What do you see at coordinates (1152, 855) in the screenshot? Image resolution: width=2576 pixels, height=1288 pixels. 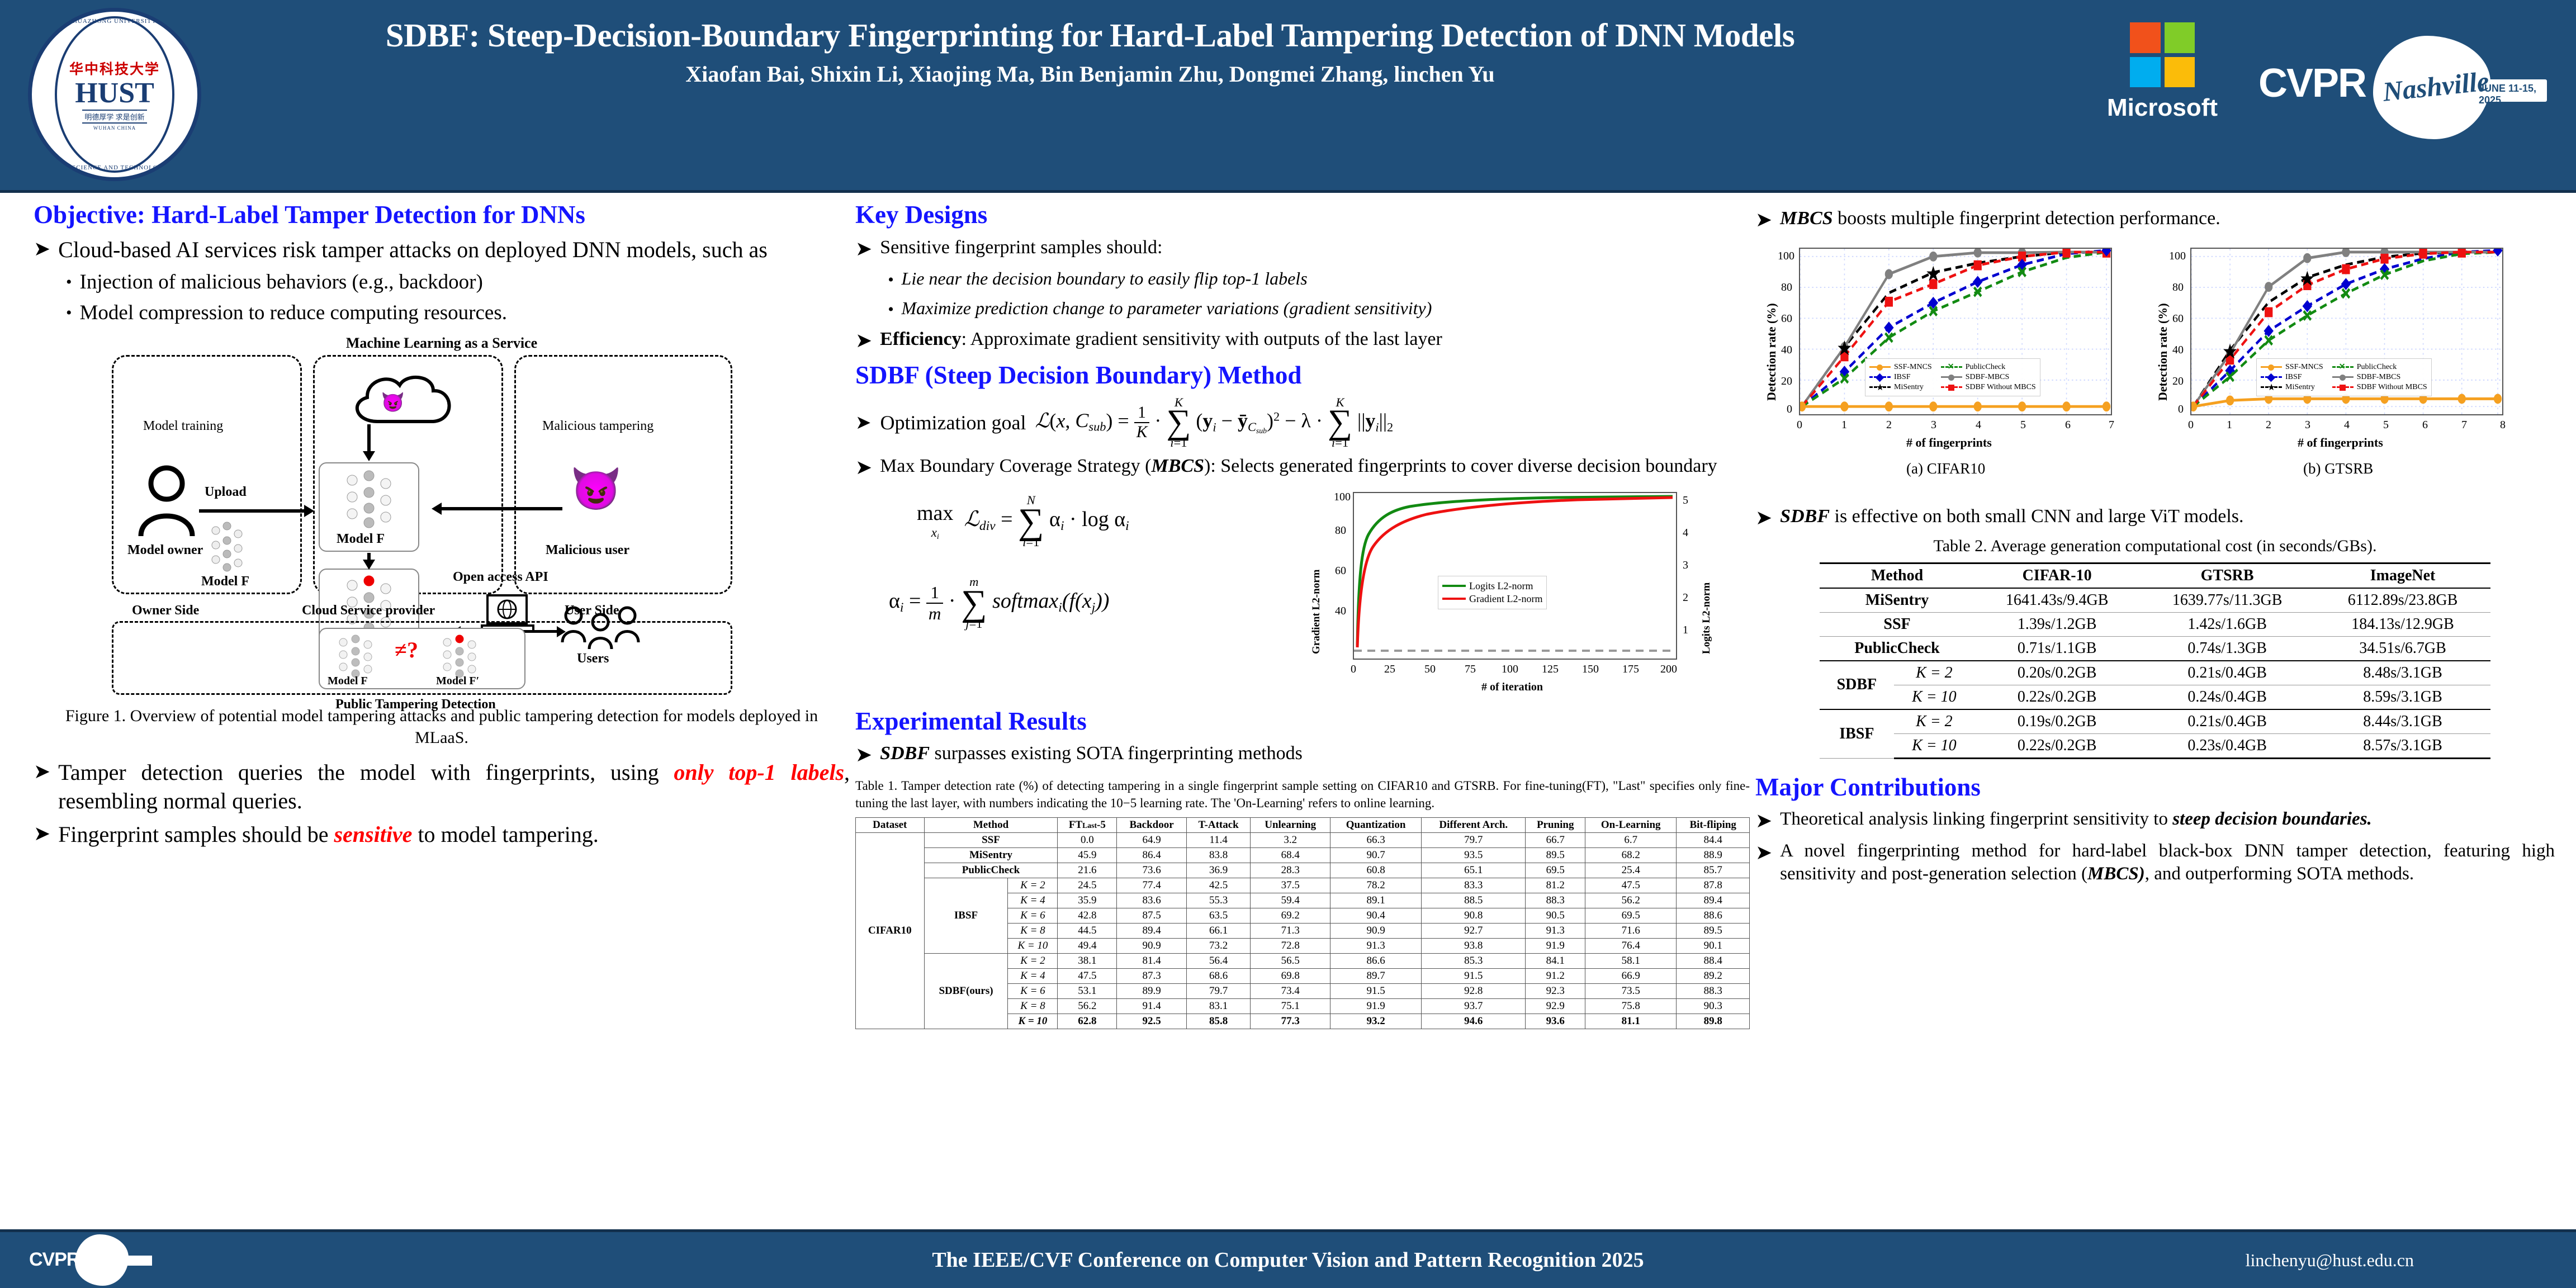 I see `table1-value-cell: 86.4` at bounding box center [1152, 855].